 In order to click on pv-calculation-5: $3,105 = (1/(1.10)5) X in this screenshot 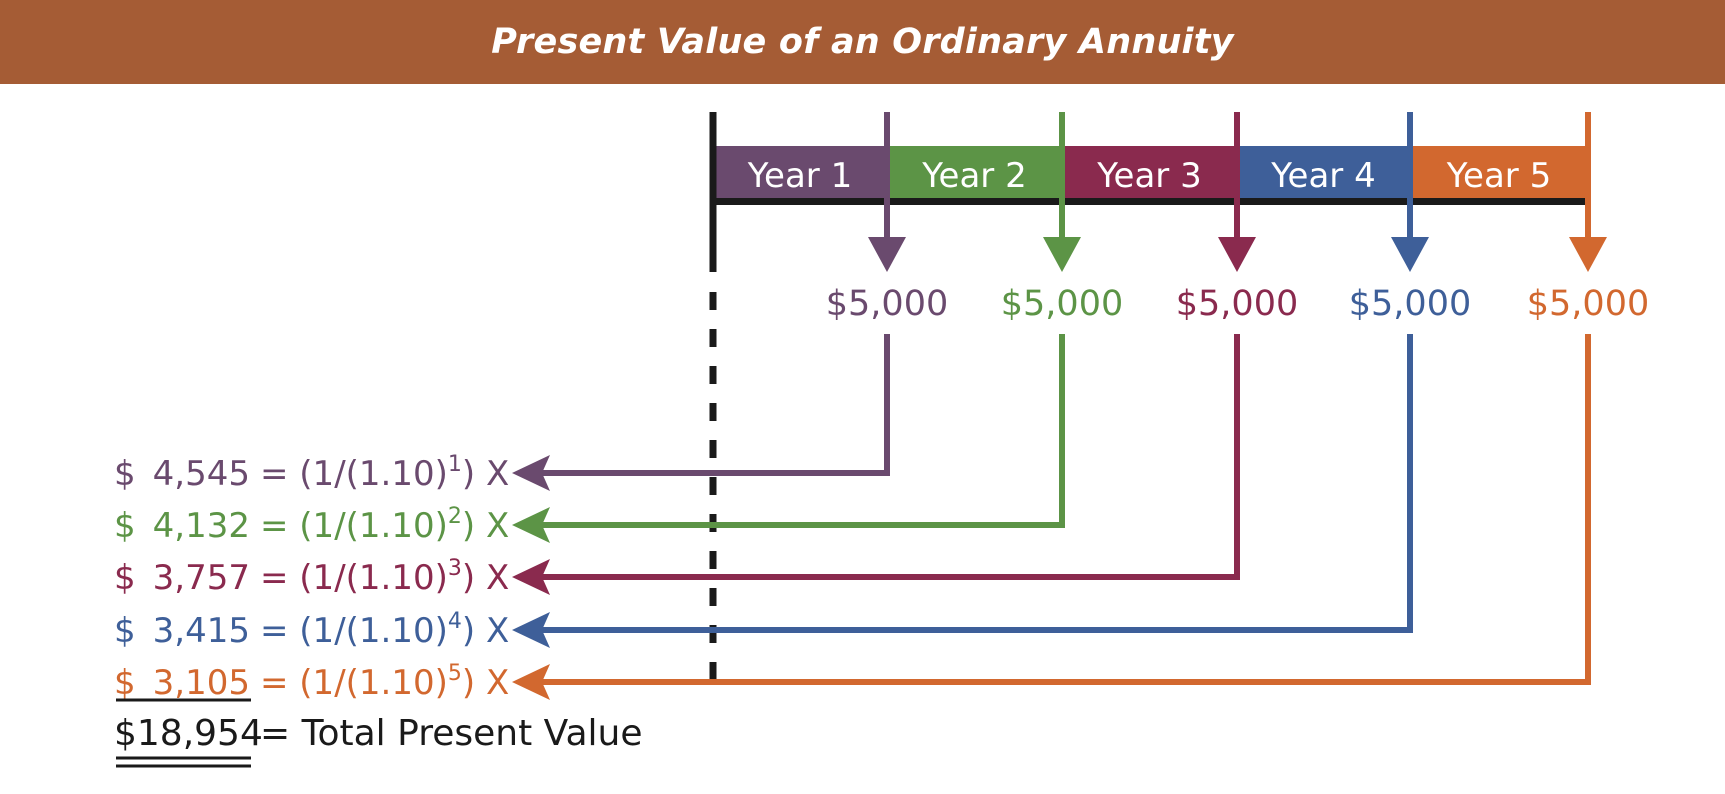, I will do `click(311, 682)`.